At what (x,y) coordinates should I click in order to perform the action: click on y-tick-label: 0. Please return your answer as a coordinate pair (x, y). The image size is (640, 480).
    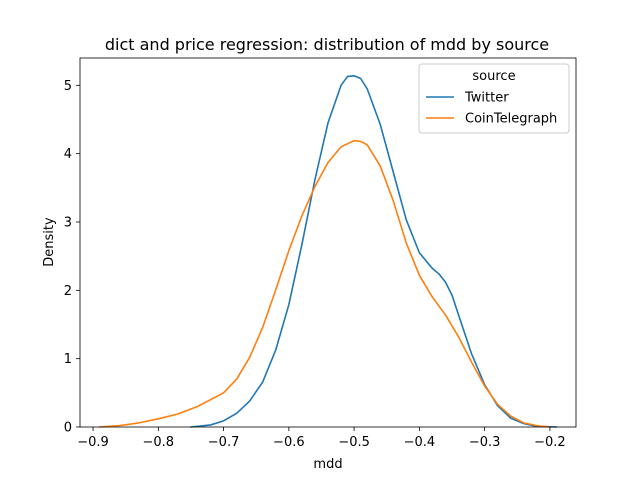
    Looking at the image, I should click on (68, 428).